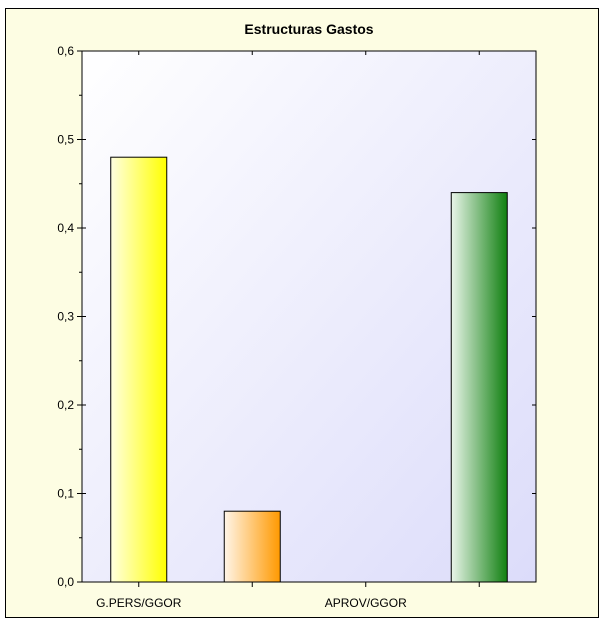  I want to click on x-tick-label: G.PERS/GGOR, so click(139, 603).